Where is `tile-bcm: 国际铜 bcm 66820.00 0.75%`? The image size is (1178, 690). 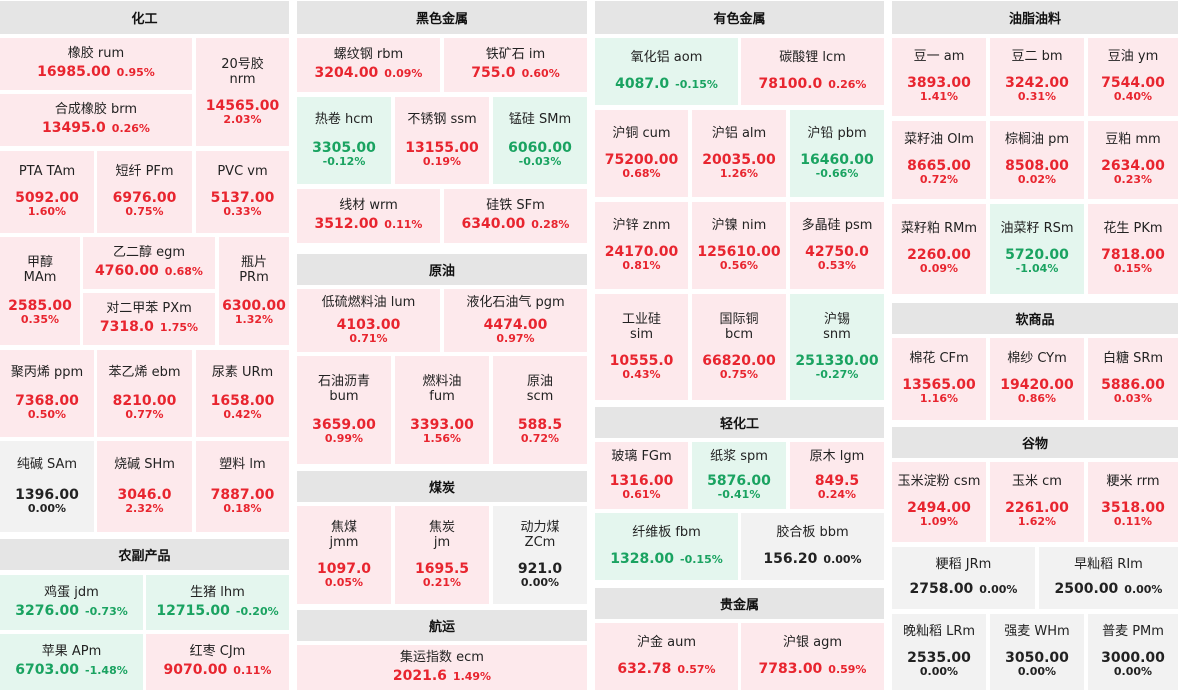
tile-bcm: 国际铜 bcm 66820.00 0.75% is located at coordinates (739, 347).